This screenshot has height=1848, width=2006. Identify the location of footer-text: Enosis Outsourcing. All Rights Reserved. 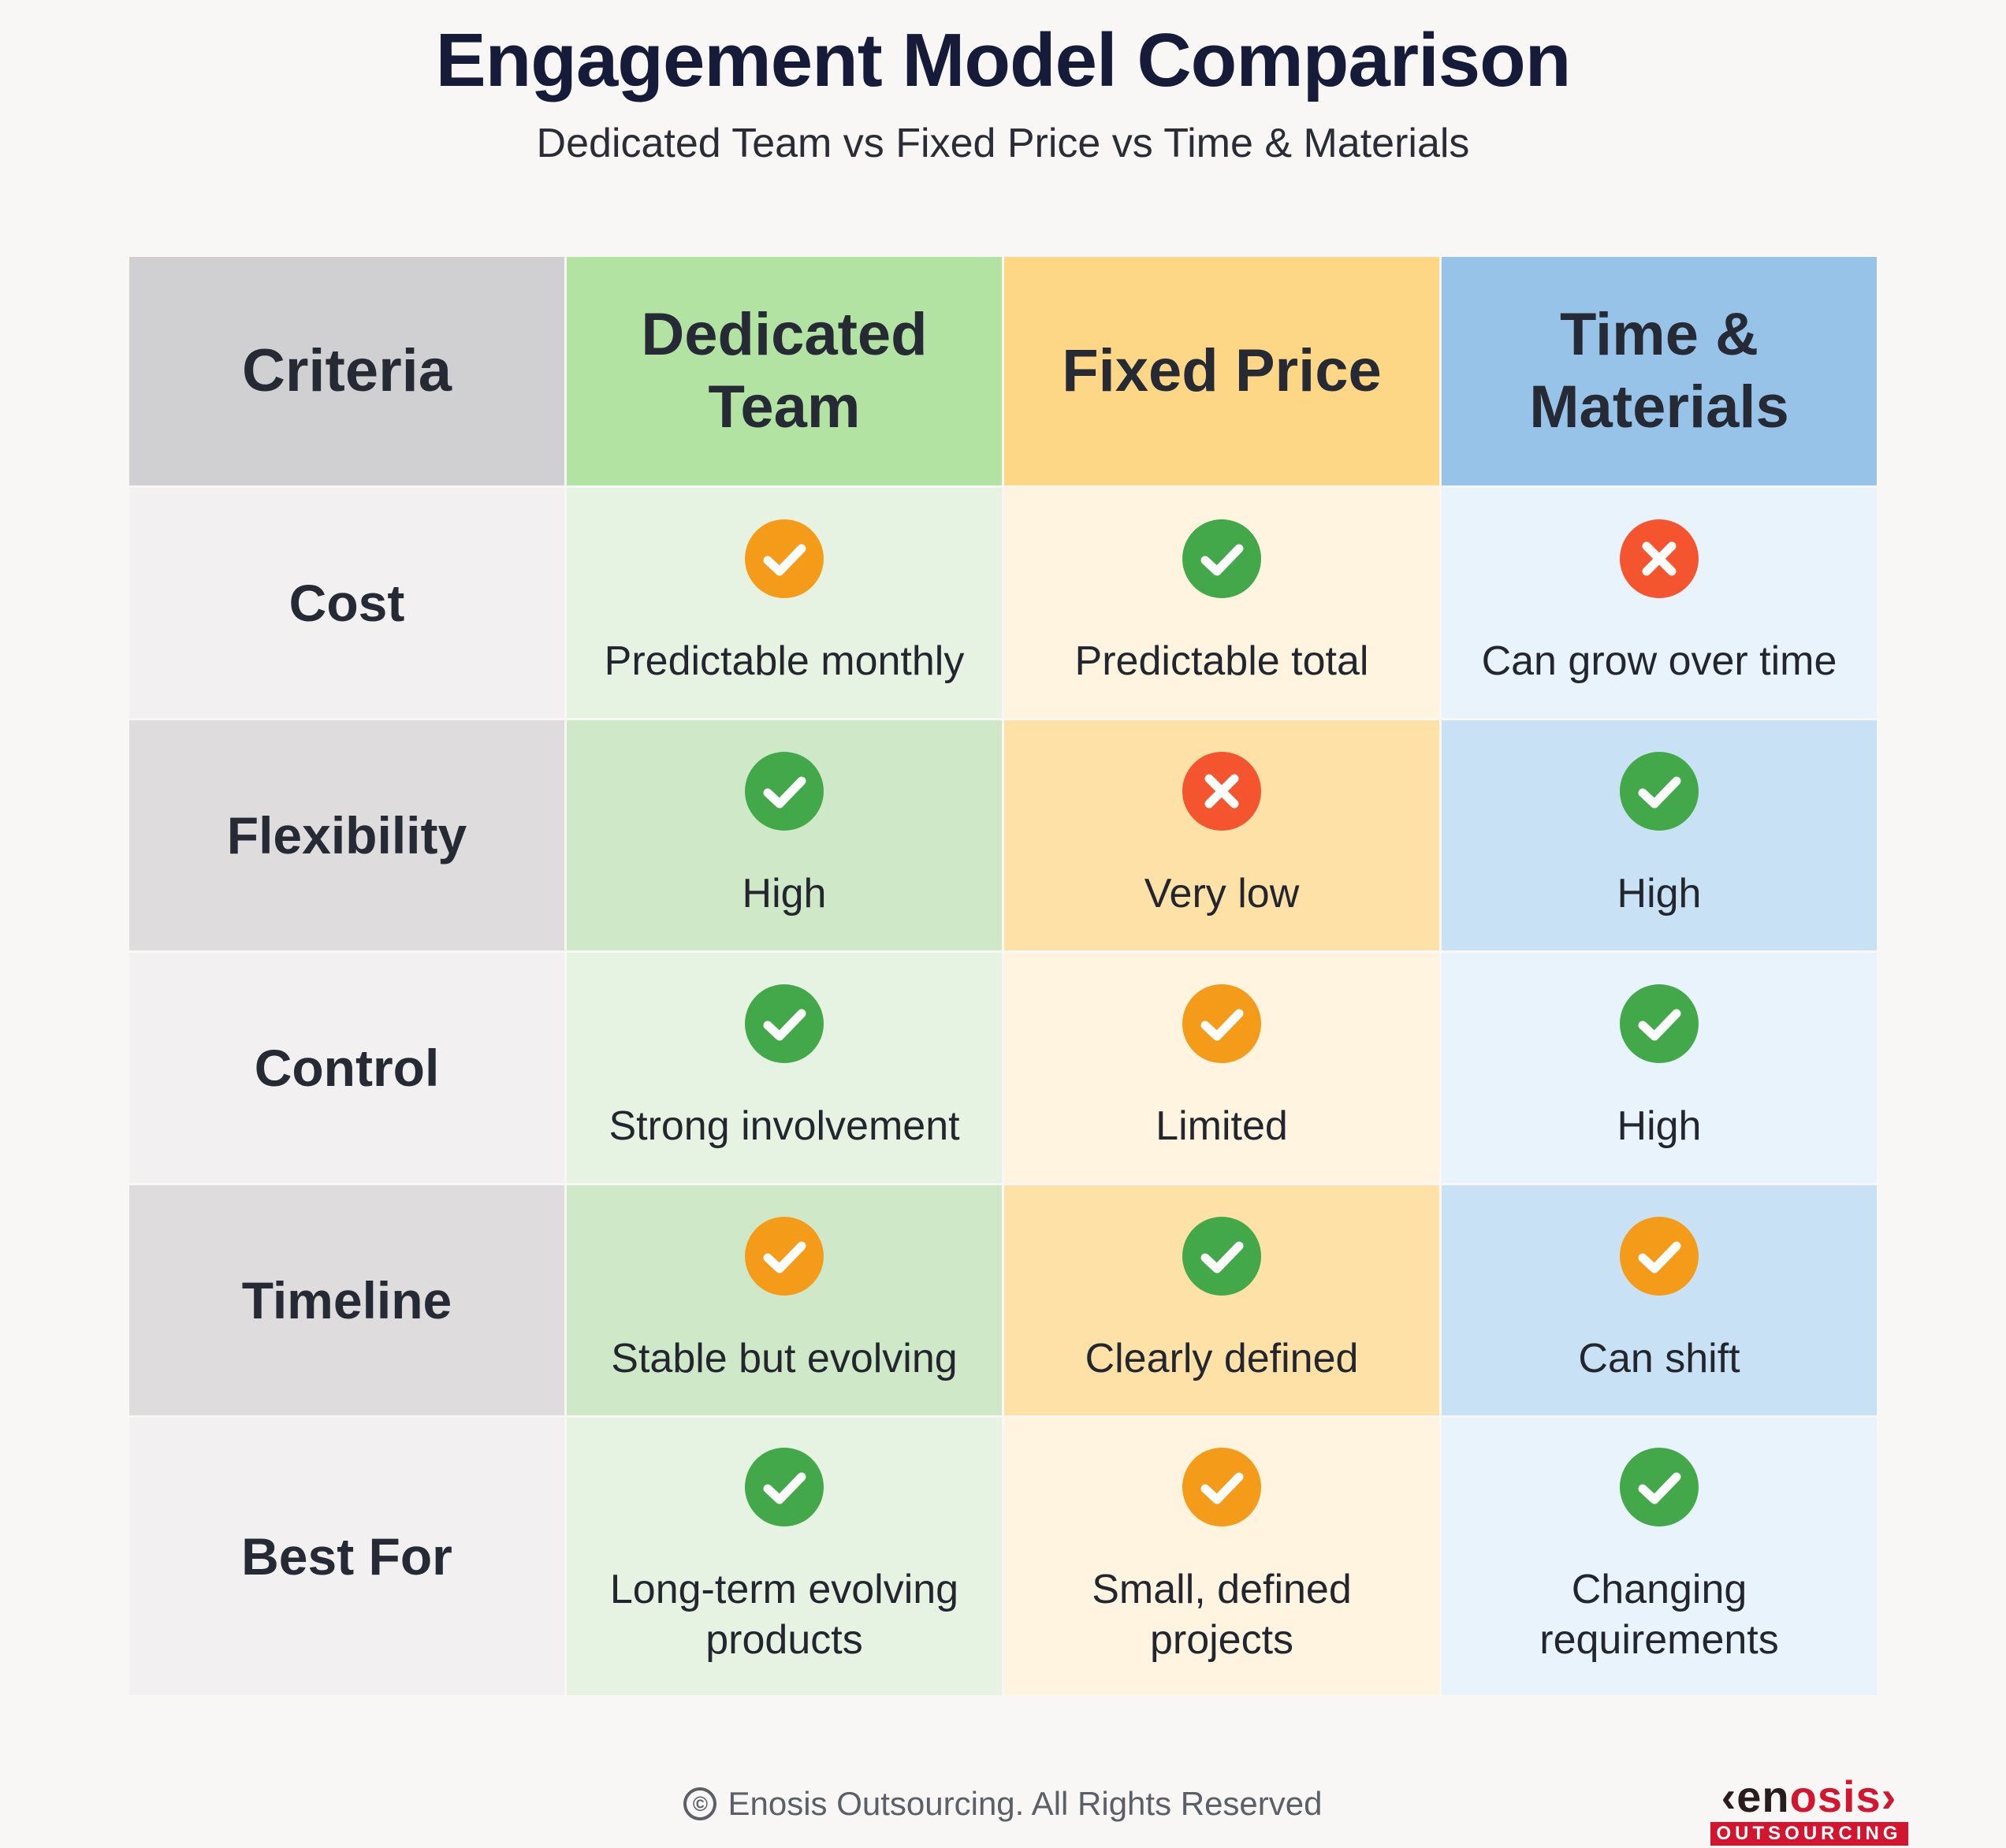
(1025, 1803).